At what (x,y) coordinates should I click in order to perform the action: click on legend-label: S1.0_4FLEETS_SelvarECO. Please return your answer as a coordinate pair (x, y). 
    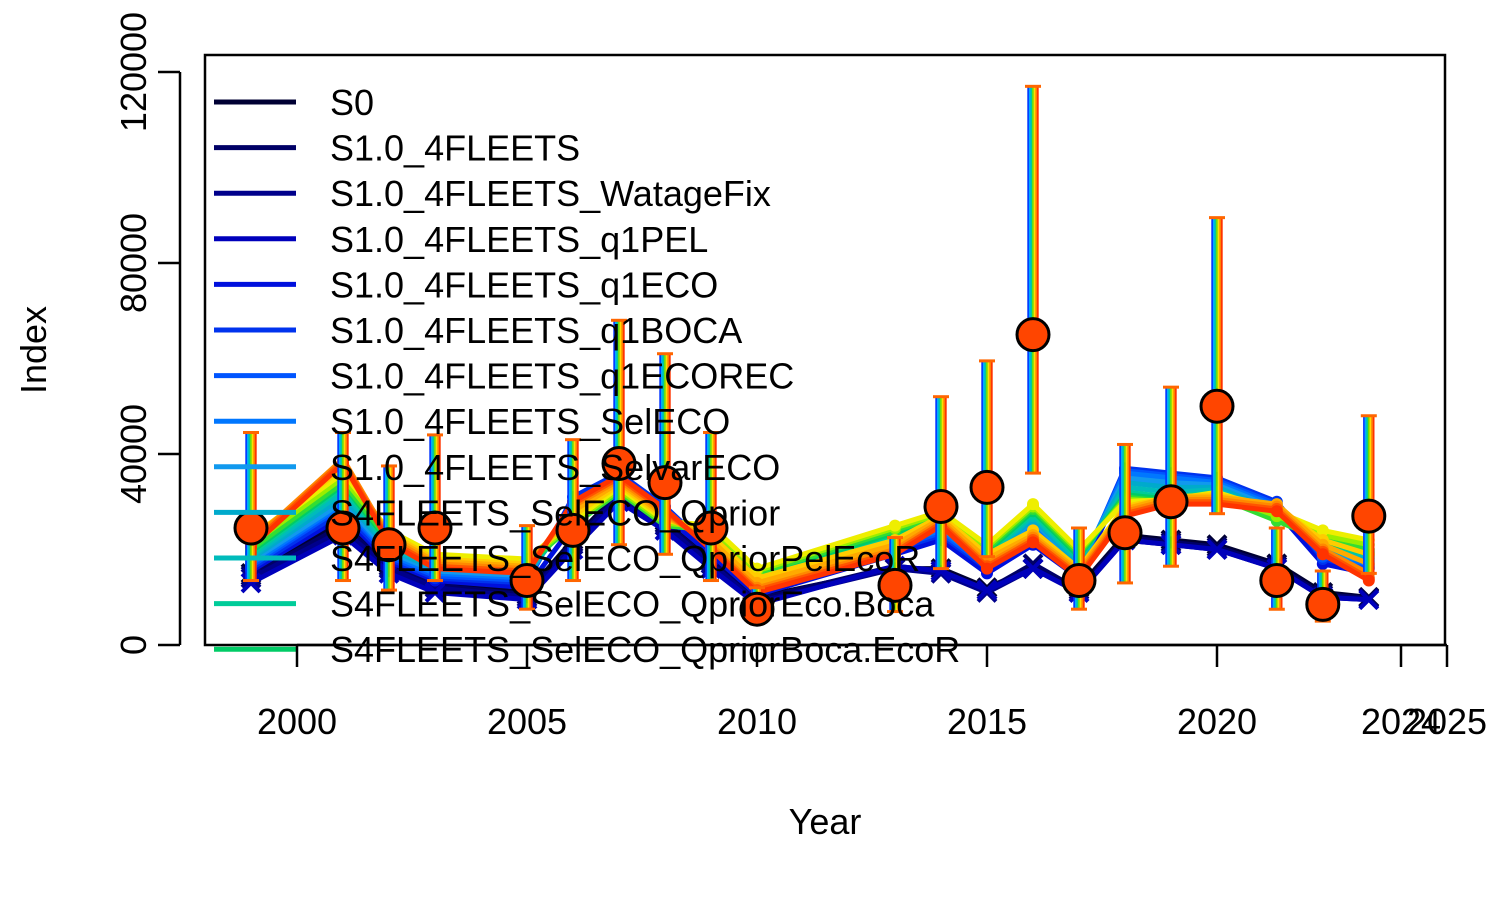
    Looking at the image, I should click on (555, 467).